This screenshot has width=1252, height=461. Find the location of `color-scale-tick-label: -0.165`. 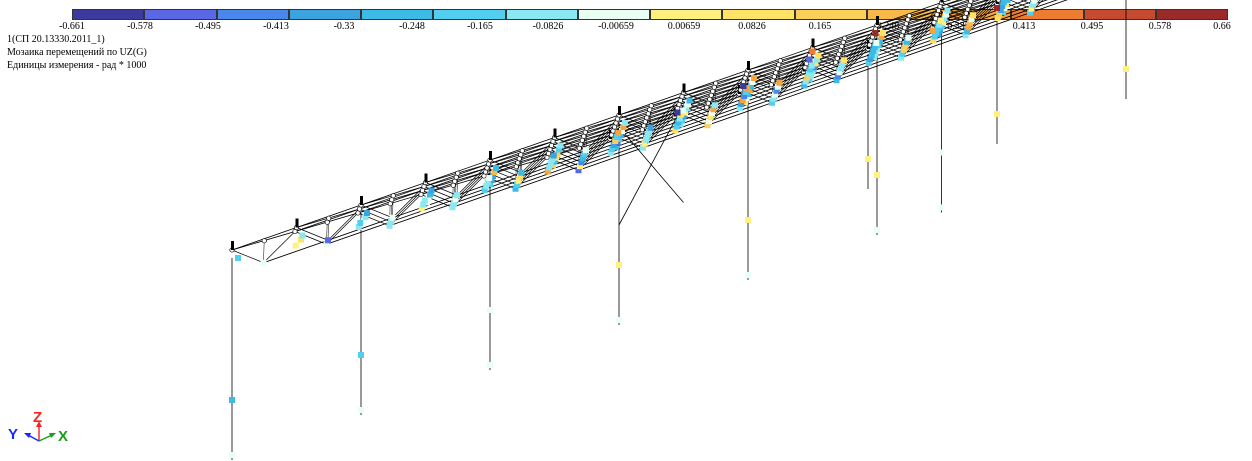

color-scale-tick-label: -0.165 is located at coordinates (480, 26).